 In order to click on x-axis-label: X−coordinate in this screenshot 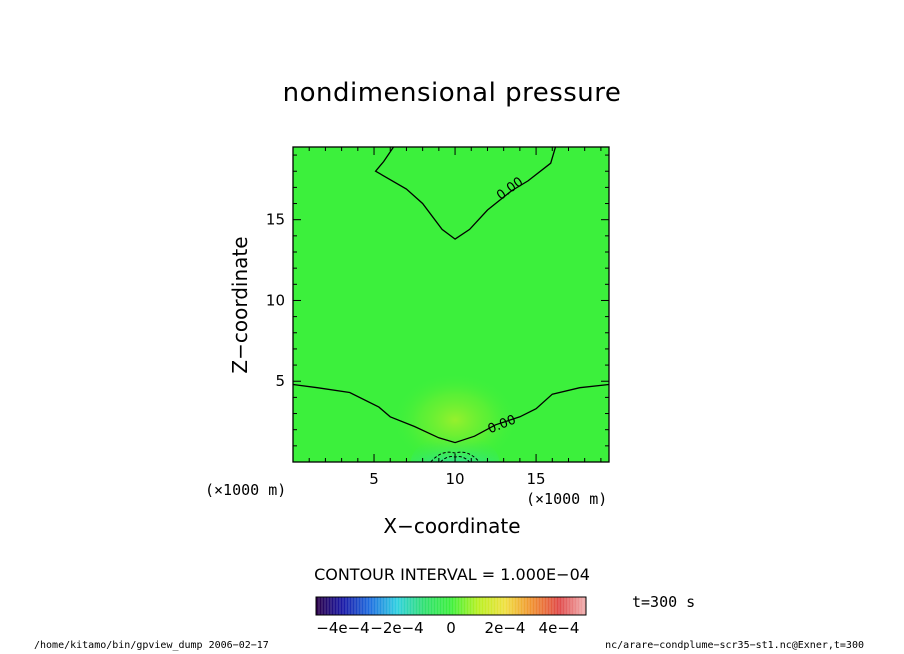, I will do `click(452, 526)`.